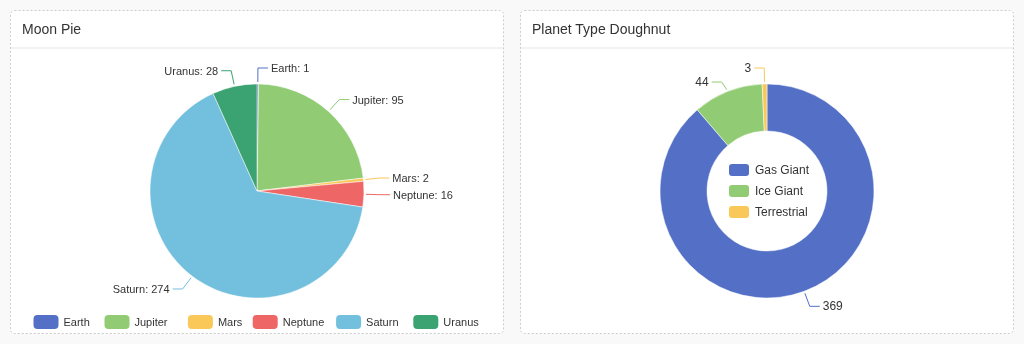 The image size is (1024, 344). I want to click on data-label: 44, so click(702, 82).